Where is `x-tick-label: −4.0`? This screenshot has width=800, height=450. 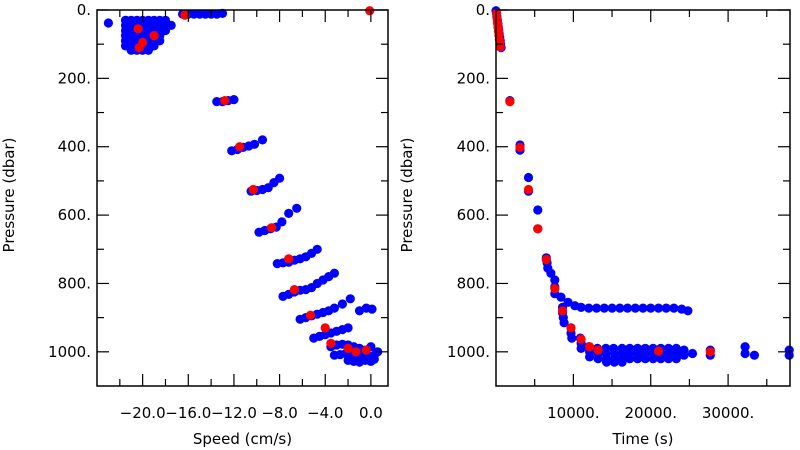
x-tick-label: −4.0 is located at coordinates (325, 413).